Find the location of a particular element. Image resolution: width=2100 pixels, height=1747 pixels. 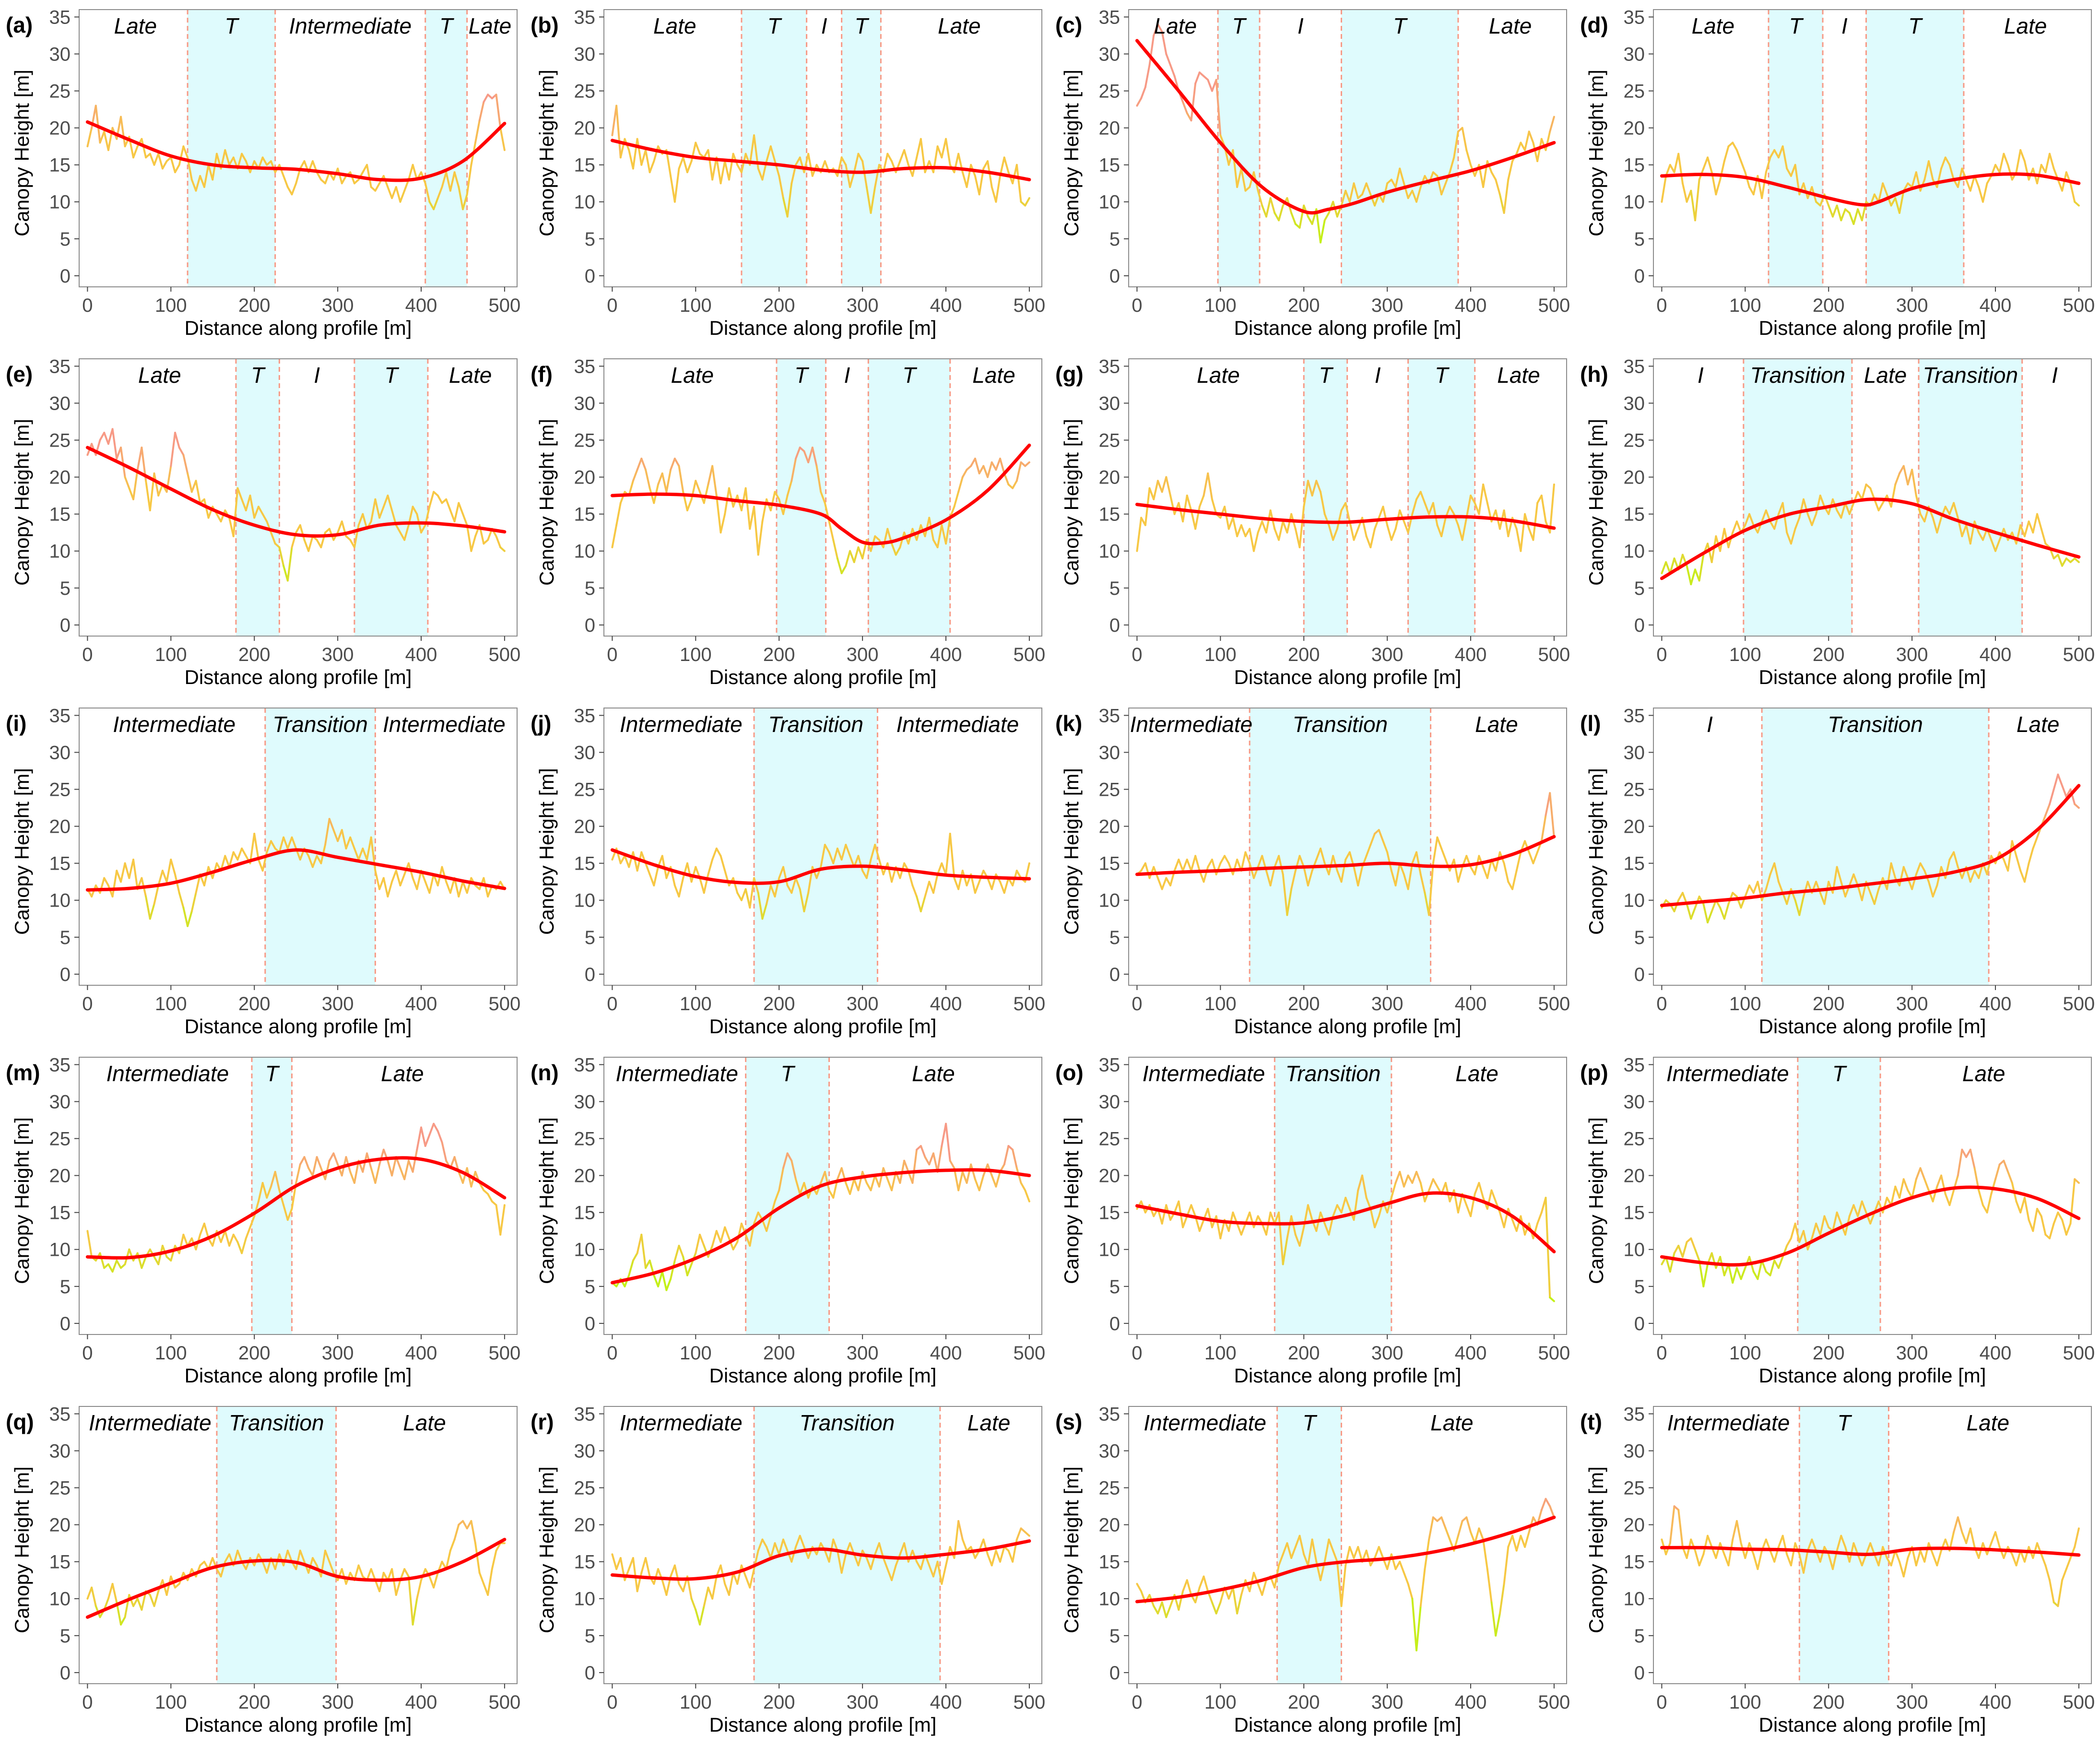

y-tick-label: 35 is located at coordinates (1110, 716).